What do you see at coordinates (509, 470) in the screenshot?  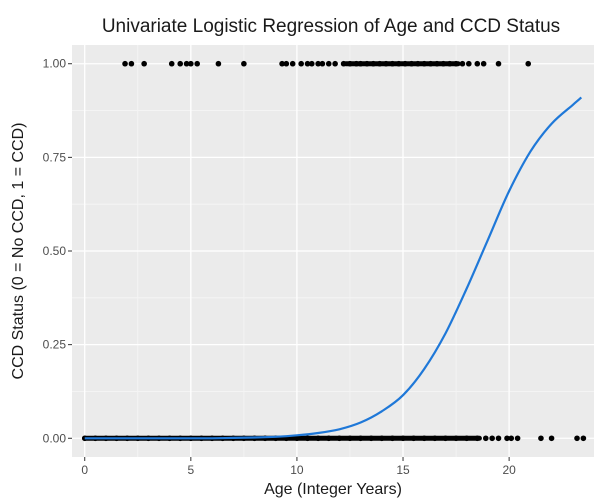 I see `x-tick-label: 20` at bounding box center [509, 470].